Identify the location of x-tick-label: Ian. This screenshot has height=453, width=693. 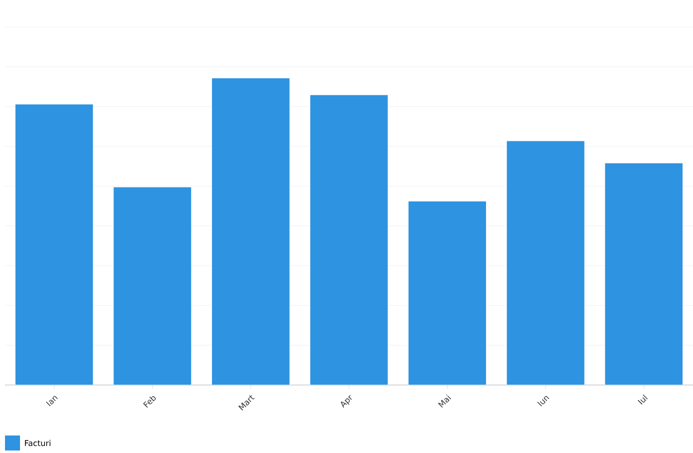
(52, 401).